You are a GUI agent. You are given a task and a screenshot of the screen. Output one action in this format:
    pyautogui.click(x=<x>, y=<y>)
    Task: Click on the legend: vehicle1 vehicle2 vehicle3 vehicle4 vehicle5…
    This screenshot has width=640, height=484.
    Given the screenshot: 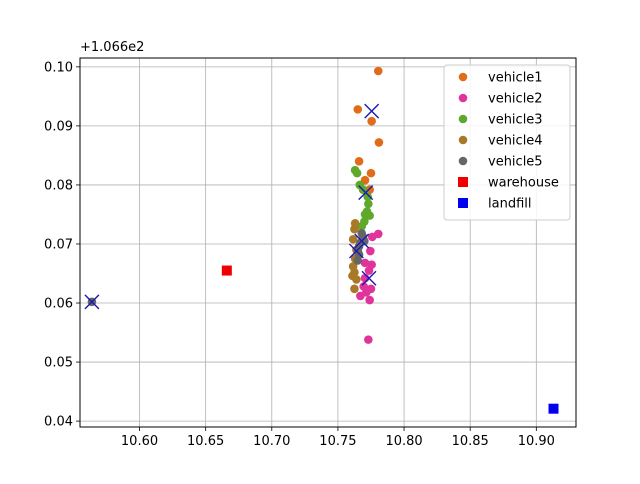 What is the action you would take?
    pyautogui.click(x=507, y=142)
    